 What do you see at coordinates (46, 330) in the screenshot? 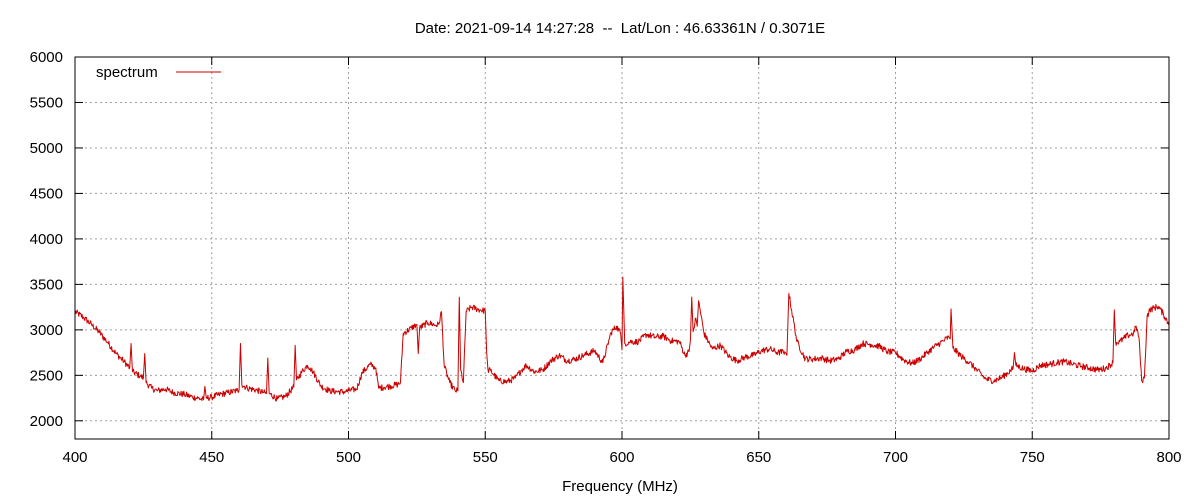
I see `y-tick-label: 3000` at bounding box center [46, 330].